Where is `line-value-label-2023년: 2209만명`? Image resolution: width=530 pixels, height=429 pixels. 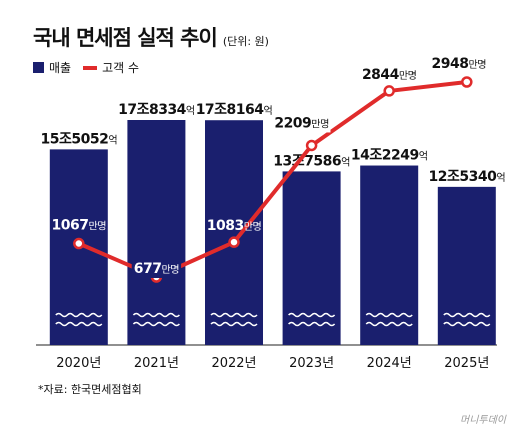
line-value-label-2023년: 2209만명 is located at coordinates (301, 123).